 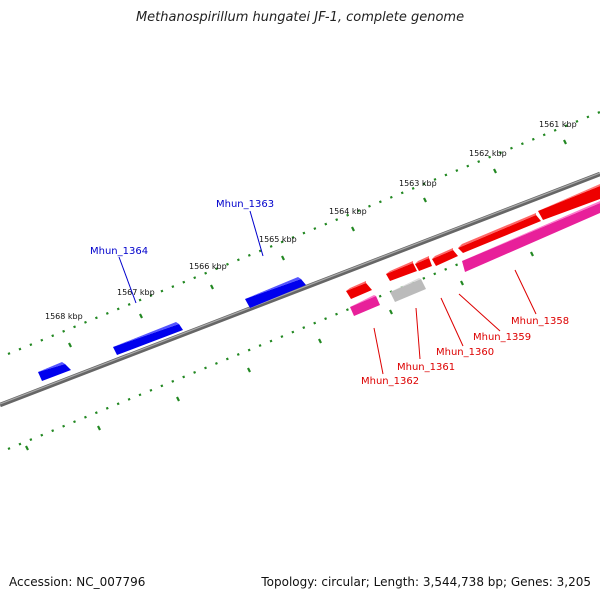 What do you see at coordinates (488, 153) in the screenshot?
I see `kbp-label-1562: 1562 kbp` at bounding box center [488, 153].